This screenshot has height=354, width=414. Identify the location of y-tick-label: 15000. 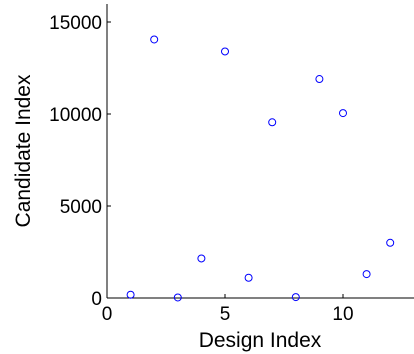
(75, 23).